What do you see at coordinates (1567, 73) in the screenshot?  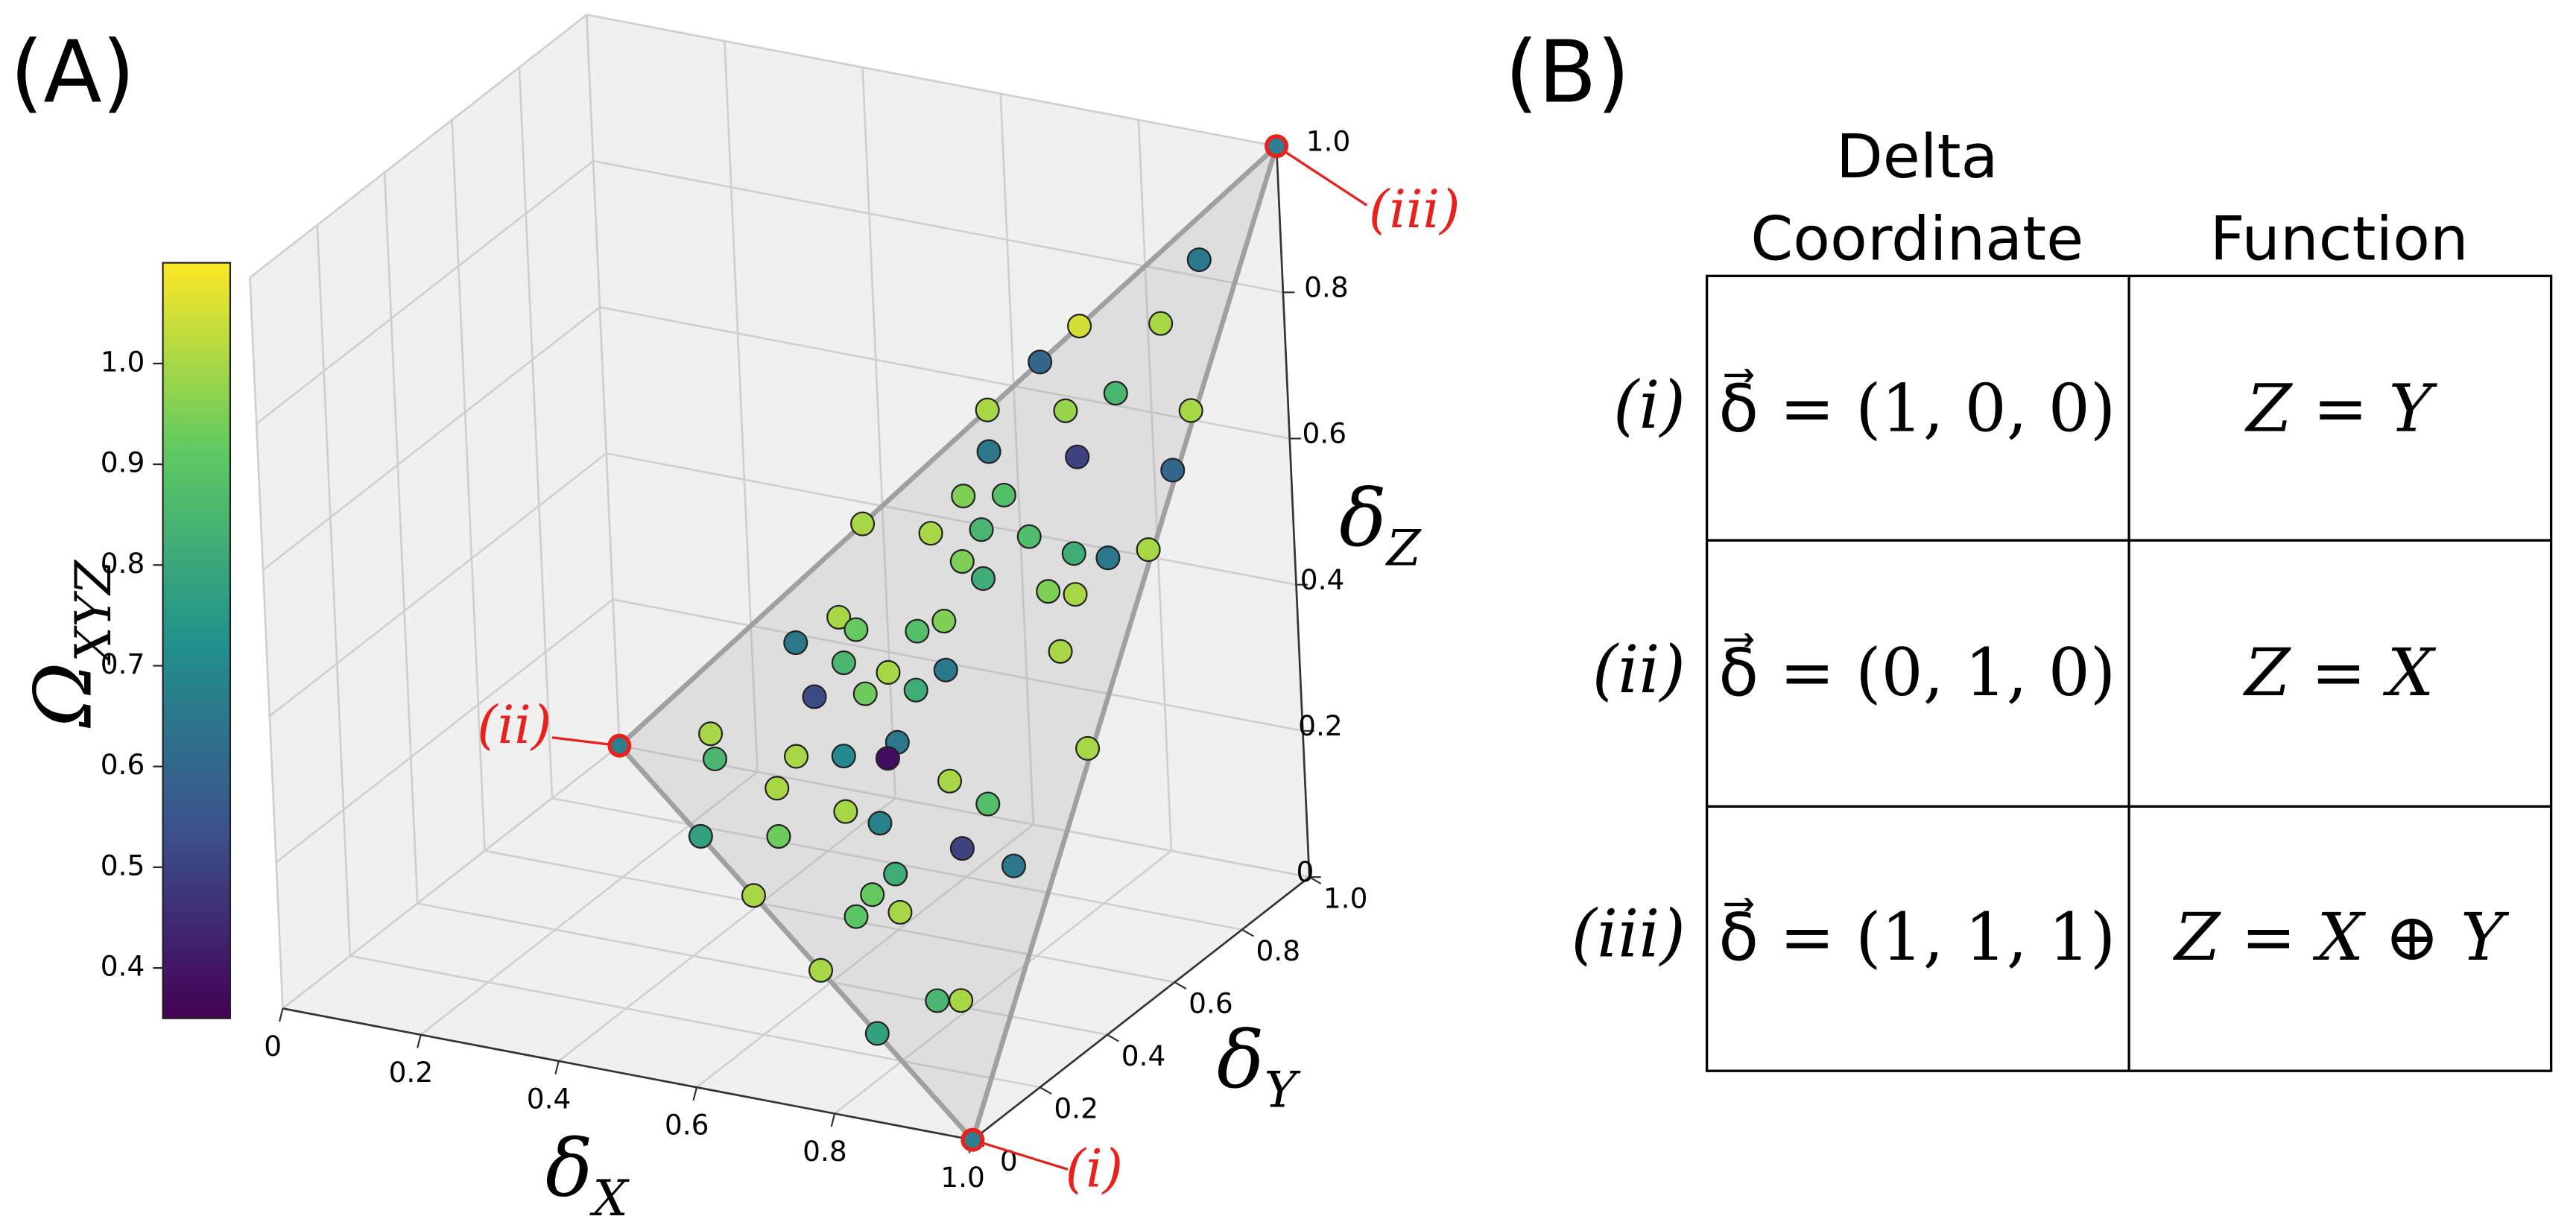 I see `panel-label: (B)` at bounding box center [1567, 73].